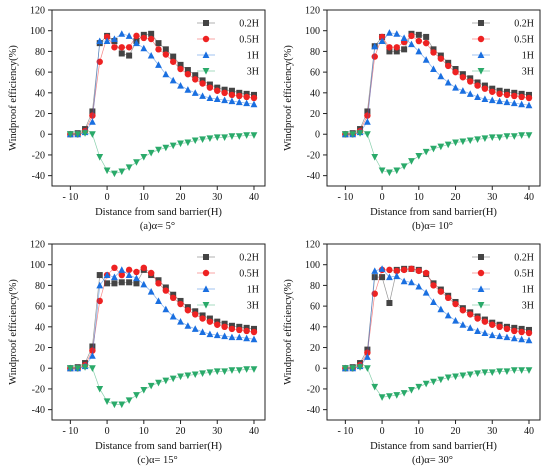 The height and width of the screenshot is (468, 550). Describe the element at coordinates (42, 369) in the screenshot. I see `y-tick-label: 0` at that location.